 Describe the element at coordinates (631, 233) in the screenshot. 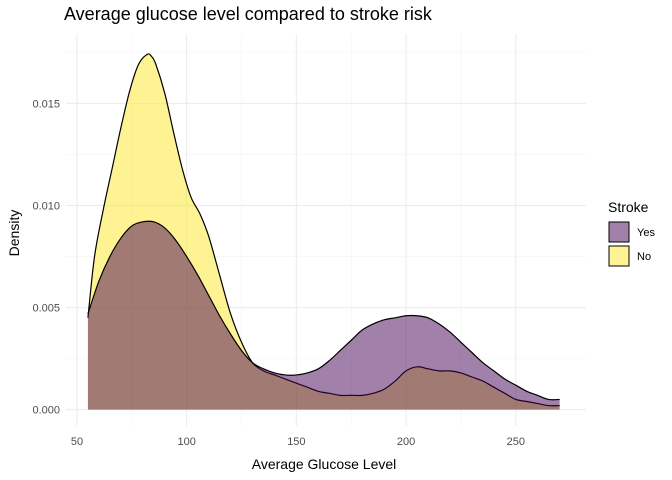

I see `legend: Stroke Yes No` at that location.